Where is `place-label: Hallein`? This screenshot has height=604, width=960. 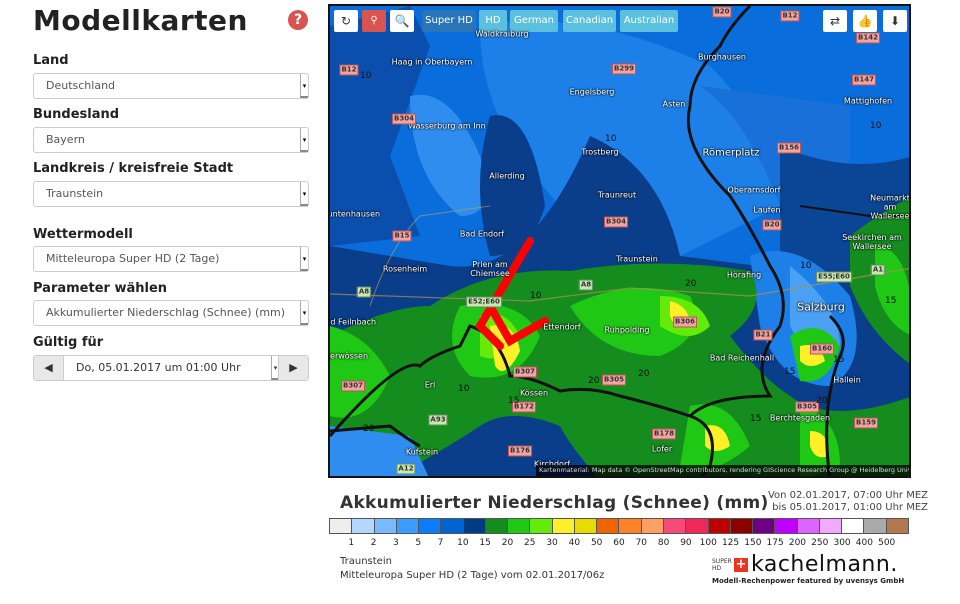 place-label: Hallein is located at coordinates (847, 380).